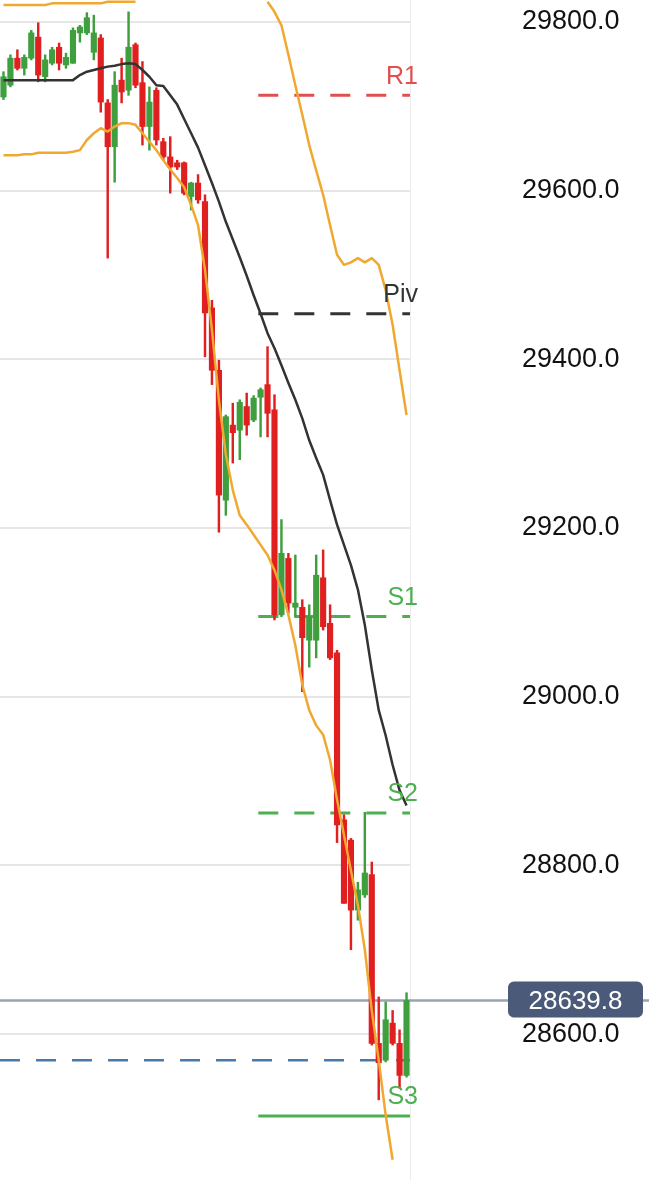  What do you see at coordinates (402, 74) in the screenshot?
I see `ref-line-label: R1` at bounding box center [402, 74].